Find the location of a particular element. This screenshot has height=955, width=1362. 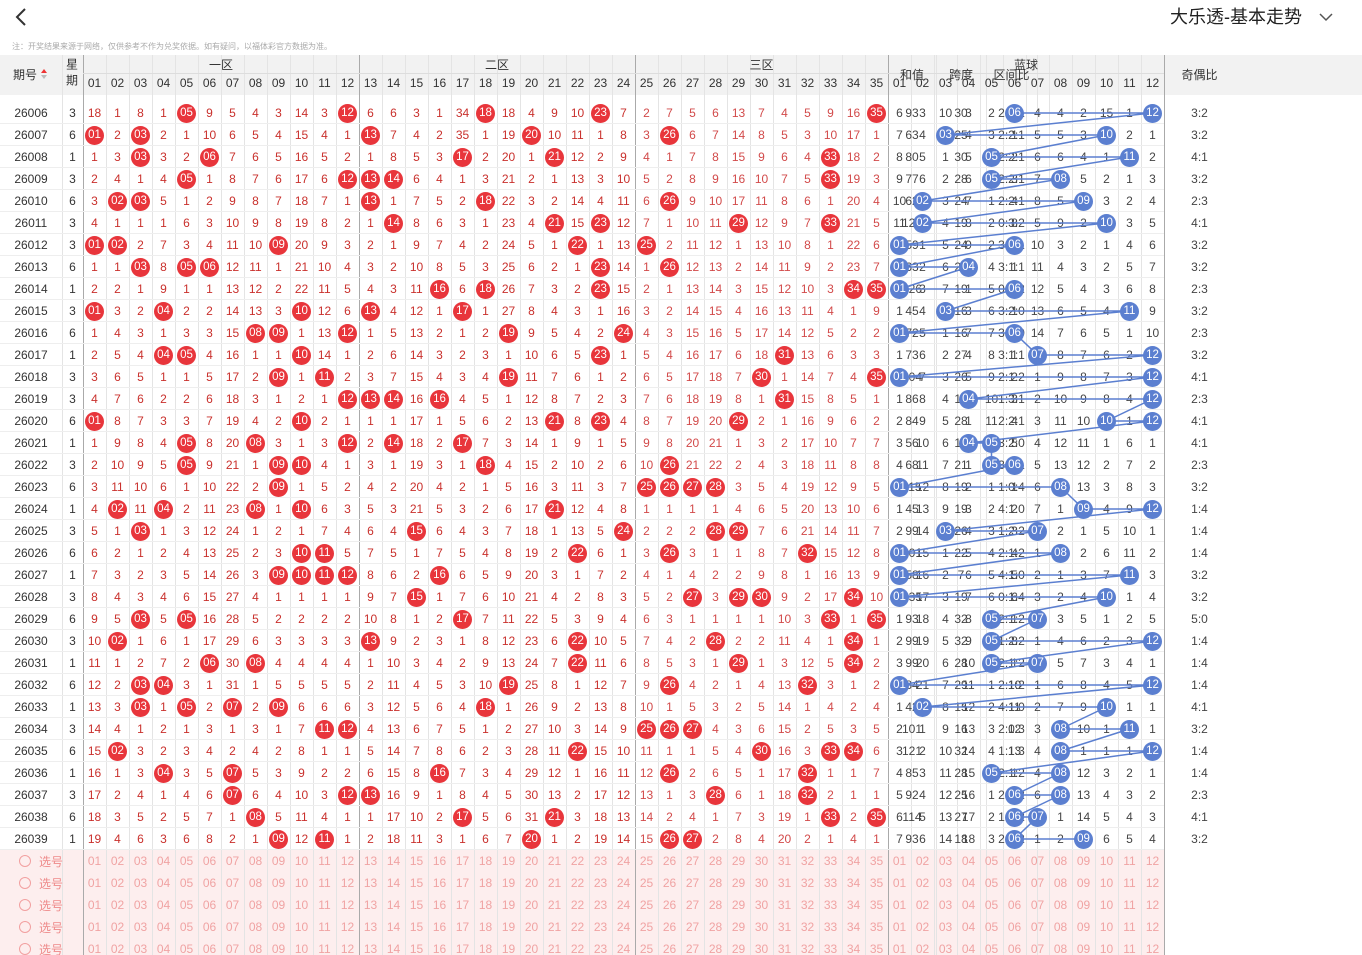

picker-ball: 13 is located at coordinates (370, 861).